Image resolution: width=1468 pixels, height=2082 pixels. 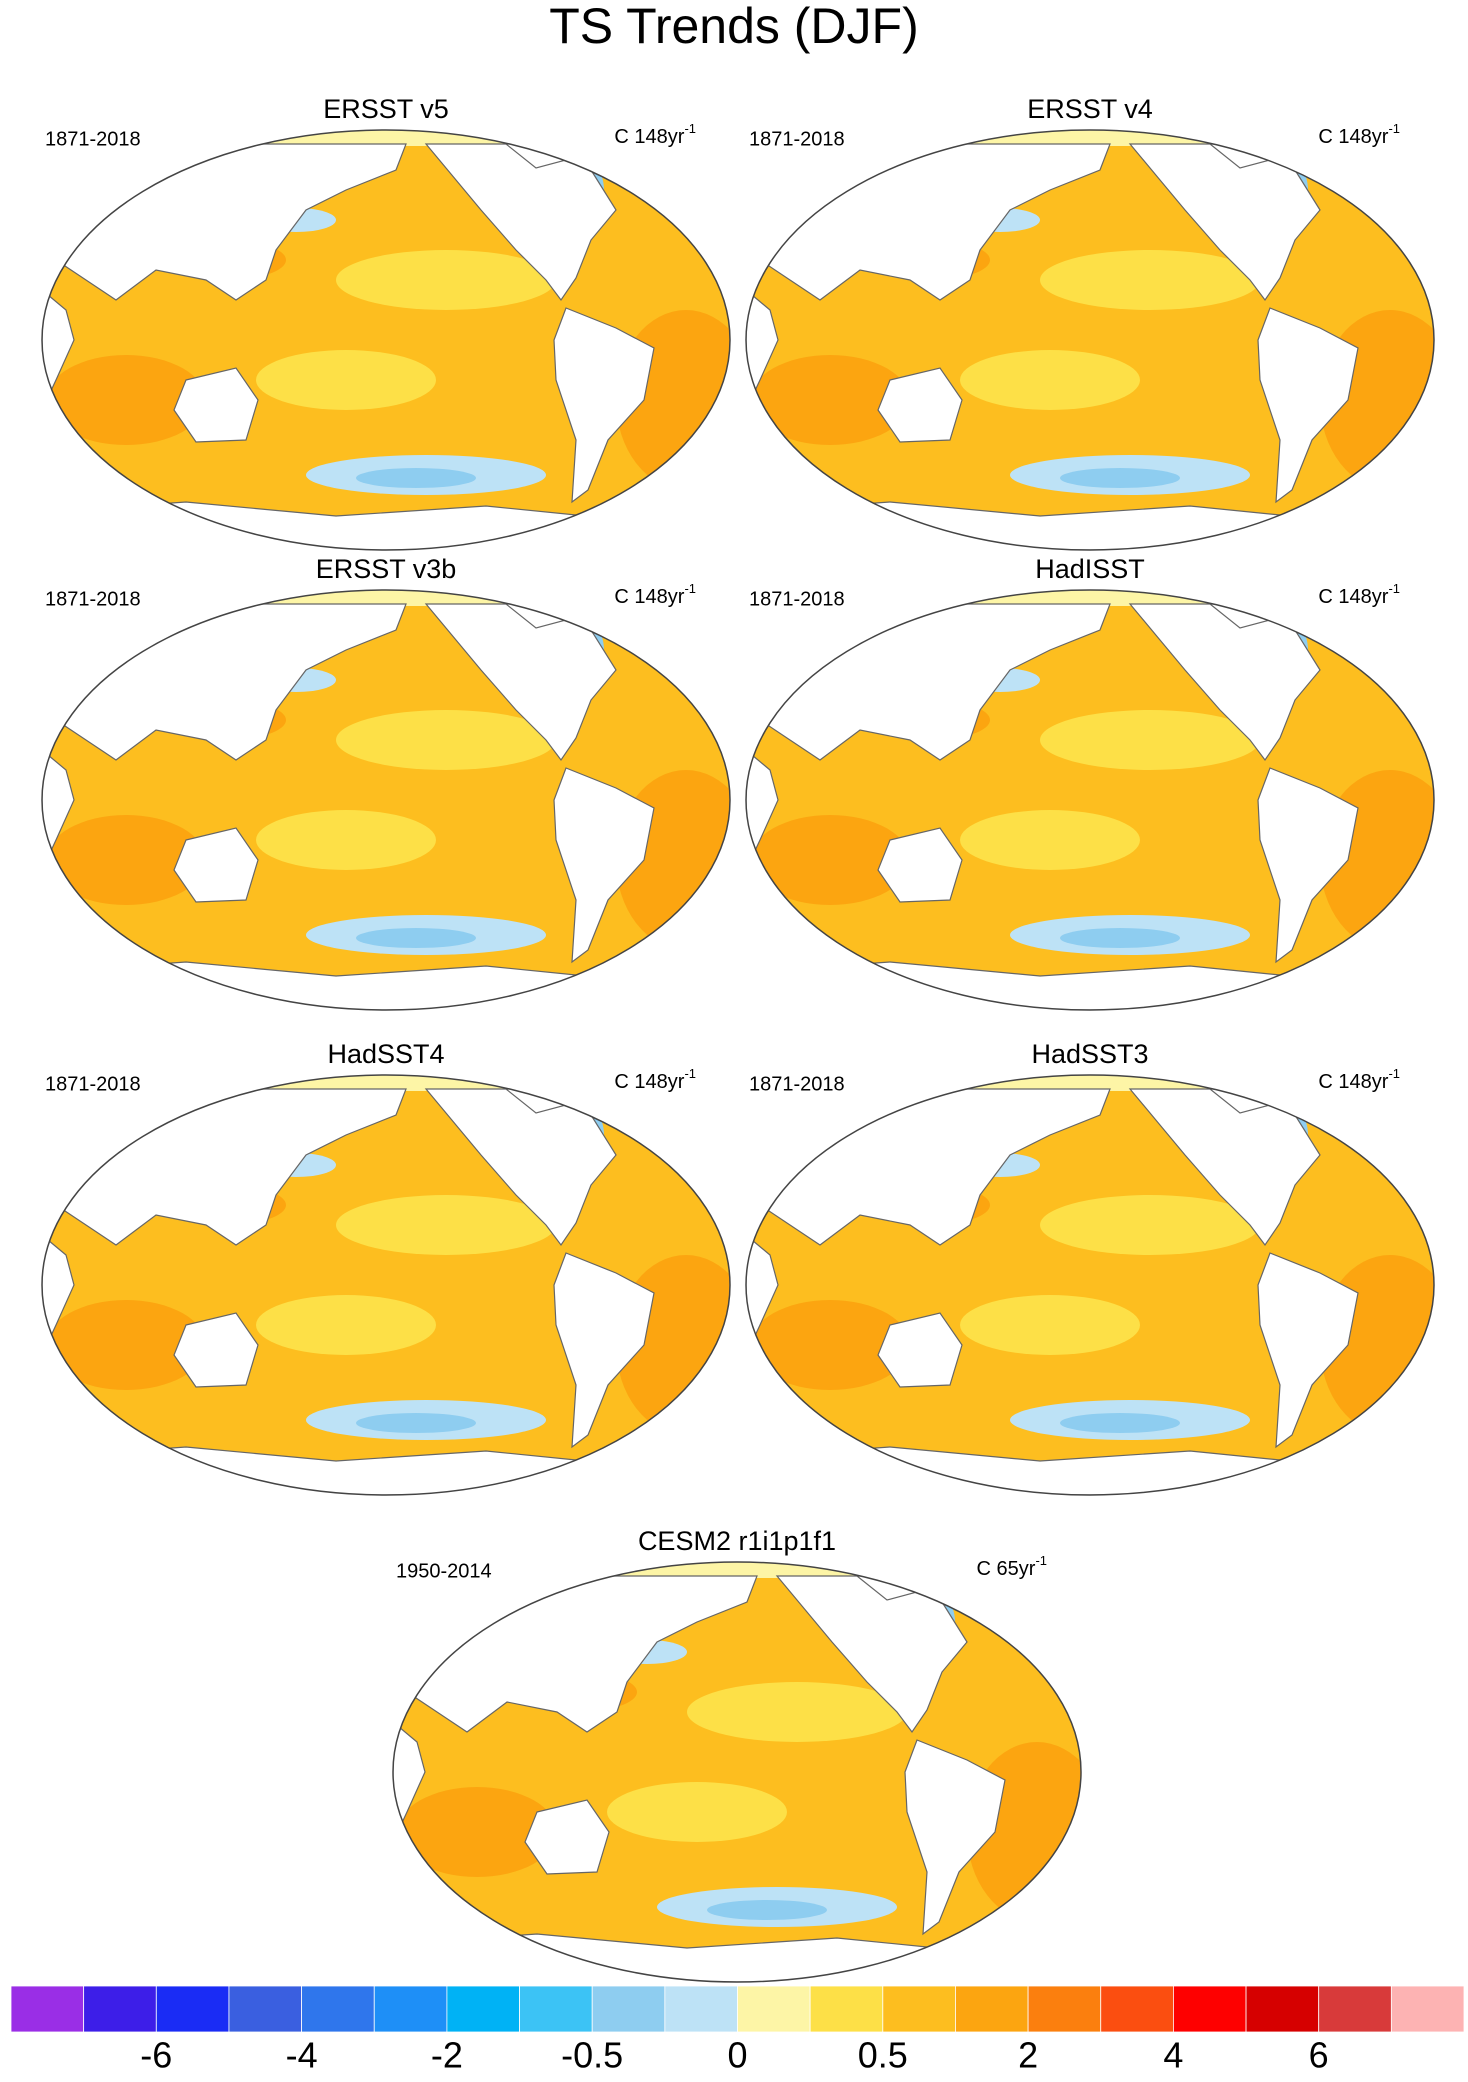 What do you see at coordinates (156, 2055) in the screenshot?
I see `colorbar-label: -6` at bounding box center [156, 2055].